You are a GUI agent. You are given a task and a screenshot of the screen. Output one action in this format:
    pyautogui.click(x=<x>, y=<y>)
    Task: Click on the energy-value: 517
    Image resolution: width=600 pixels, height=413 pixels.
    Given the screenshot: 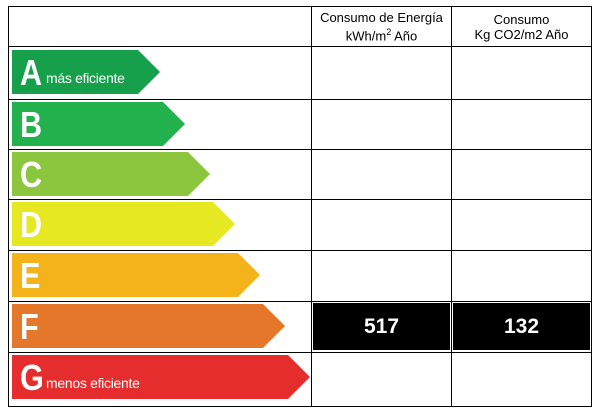 What is the action you would take?
    pyautogui.click(x=381, y=326)
    